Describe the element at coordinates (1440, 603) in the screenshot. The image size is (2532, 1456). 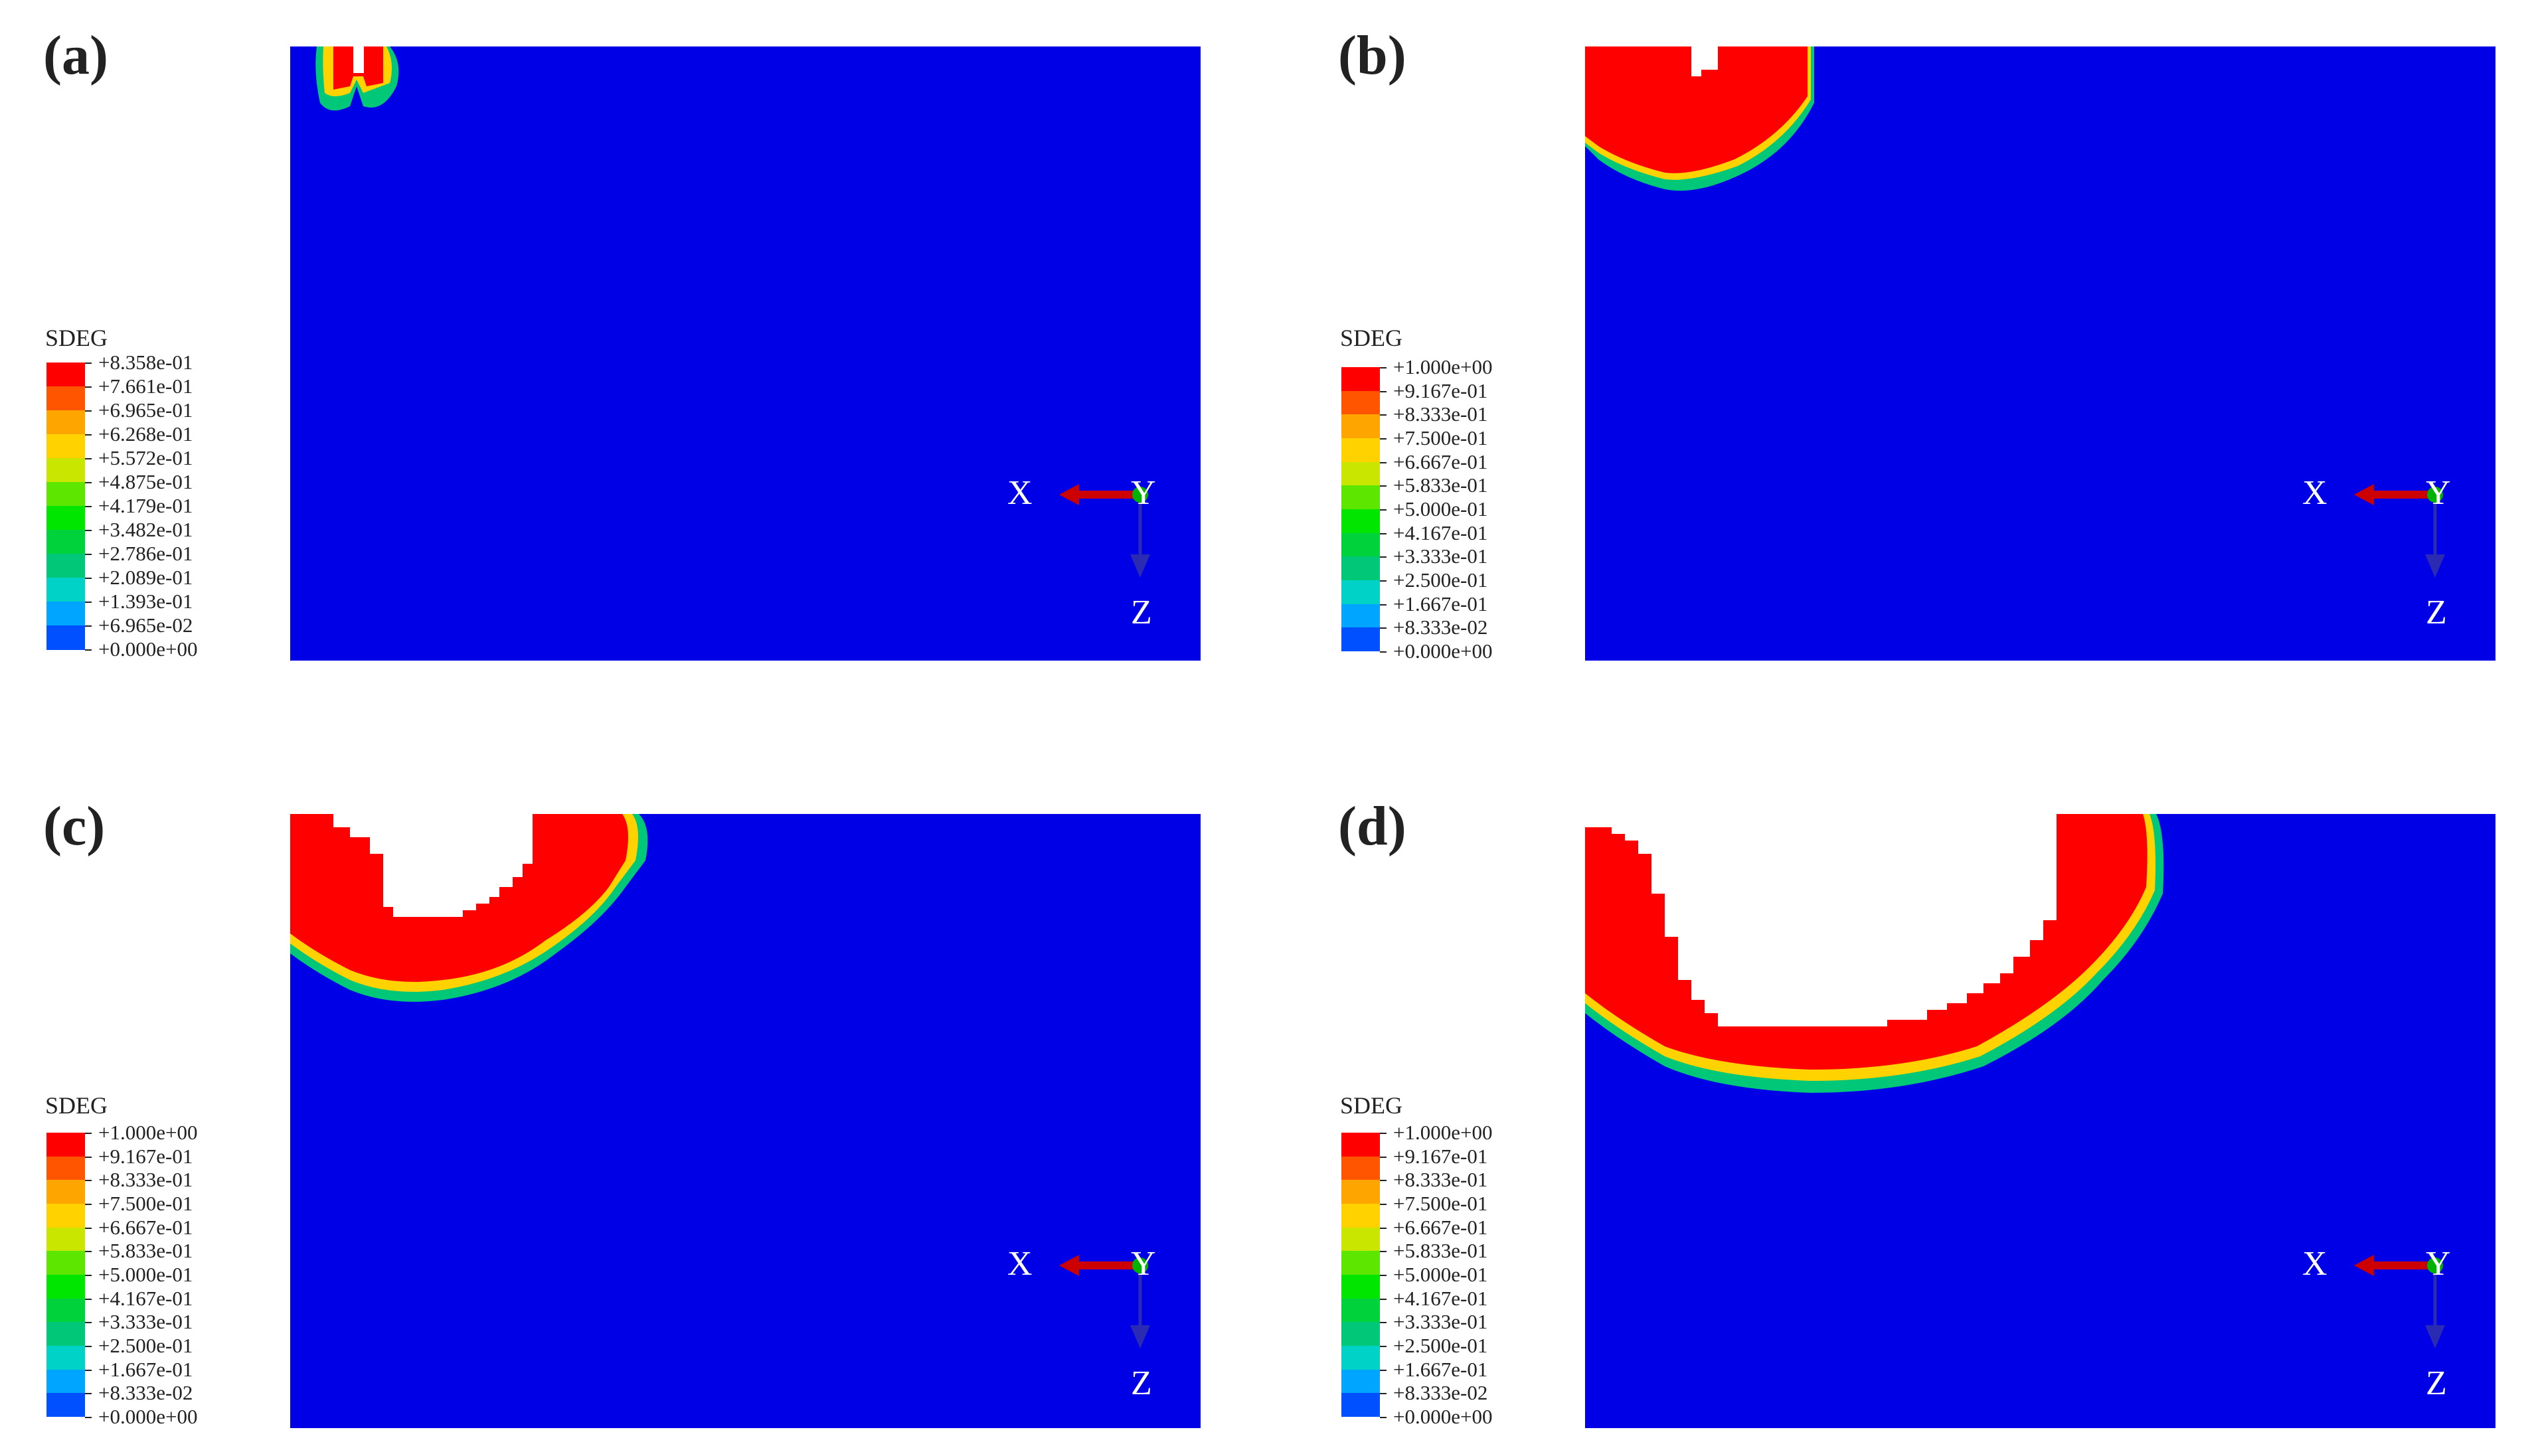
I see `legend-value-label: +1.667e-01` at that location.